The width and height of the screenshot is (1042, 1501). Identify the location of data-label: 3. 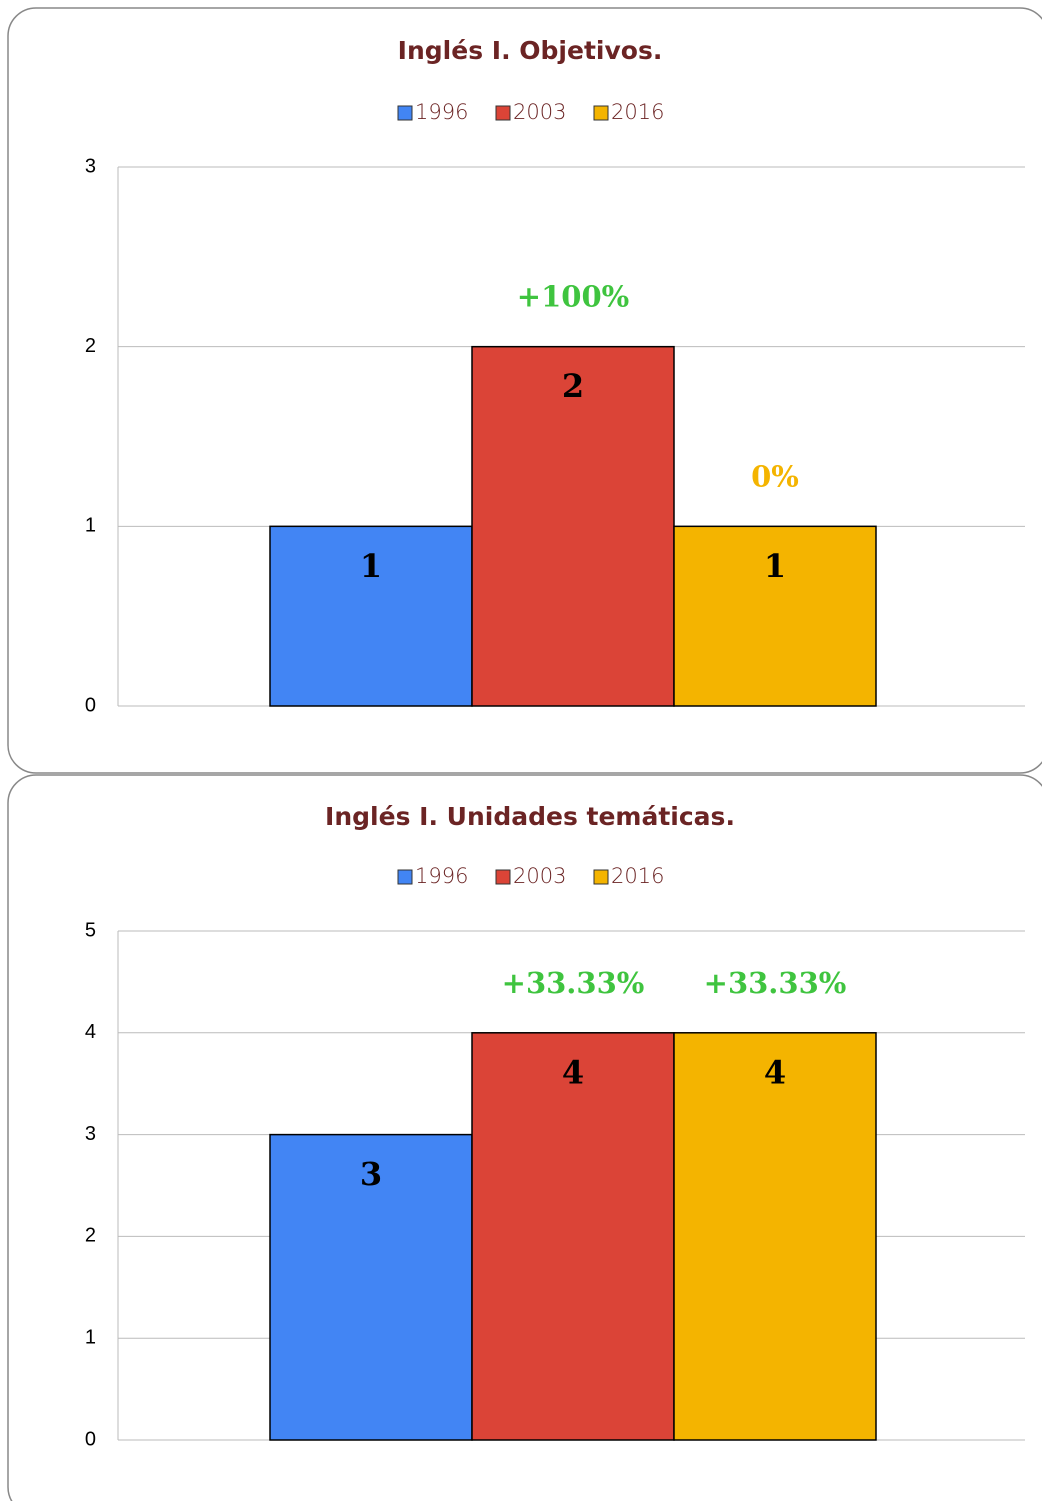
(371, 1174).